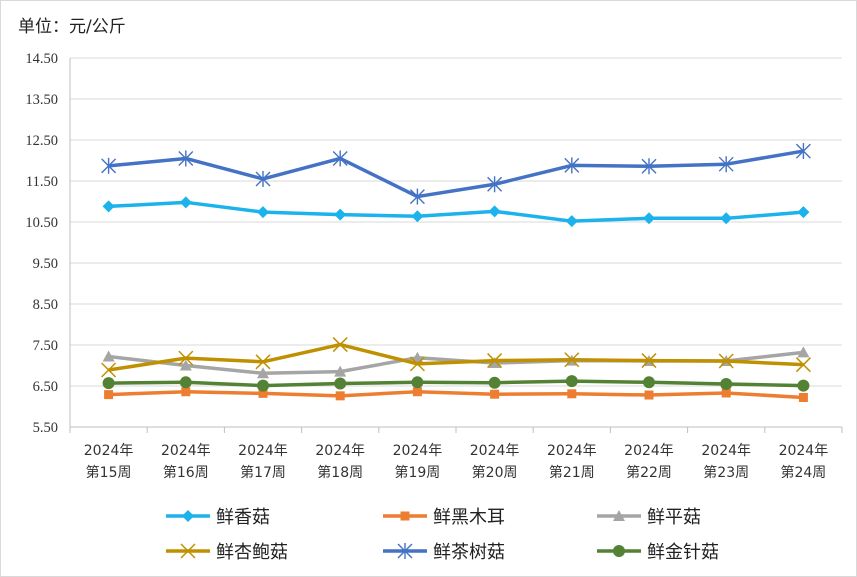  I want to click on legend-label: 鲜平菇, so click(674, 517).